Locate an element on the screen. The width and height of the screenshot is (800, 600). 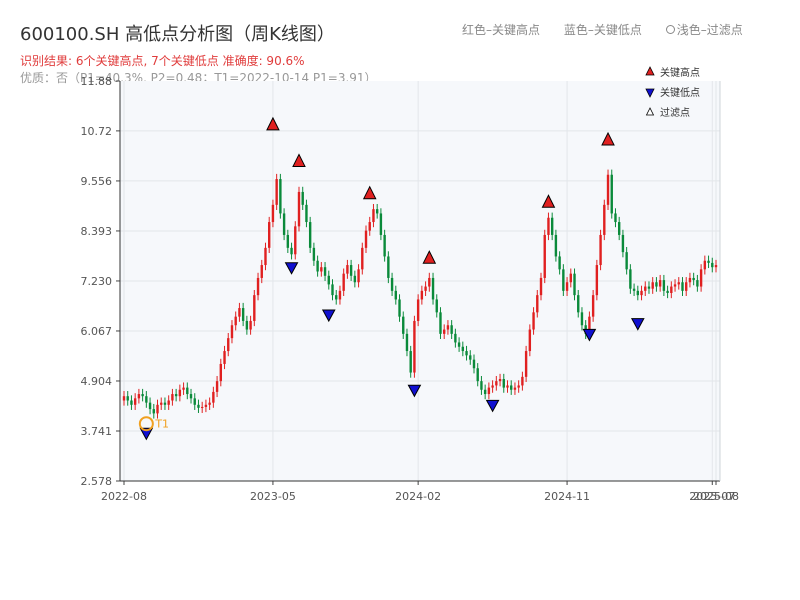
x-tick-label: 2023-05 is located at coordinates (273, 496).